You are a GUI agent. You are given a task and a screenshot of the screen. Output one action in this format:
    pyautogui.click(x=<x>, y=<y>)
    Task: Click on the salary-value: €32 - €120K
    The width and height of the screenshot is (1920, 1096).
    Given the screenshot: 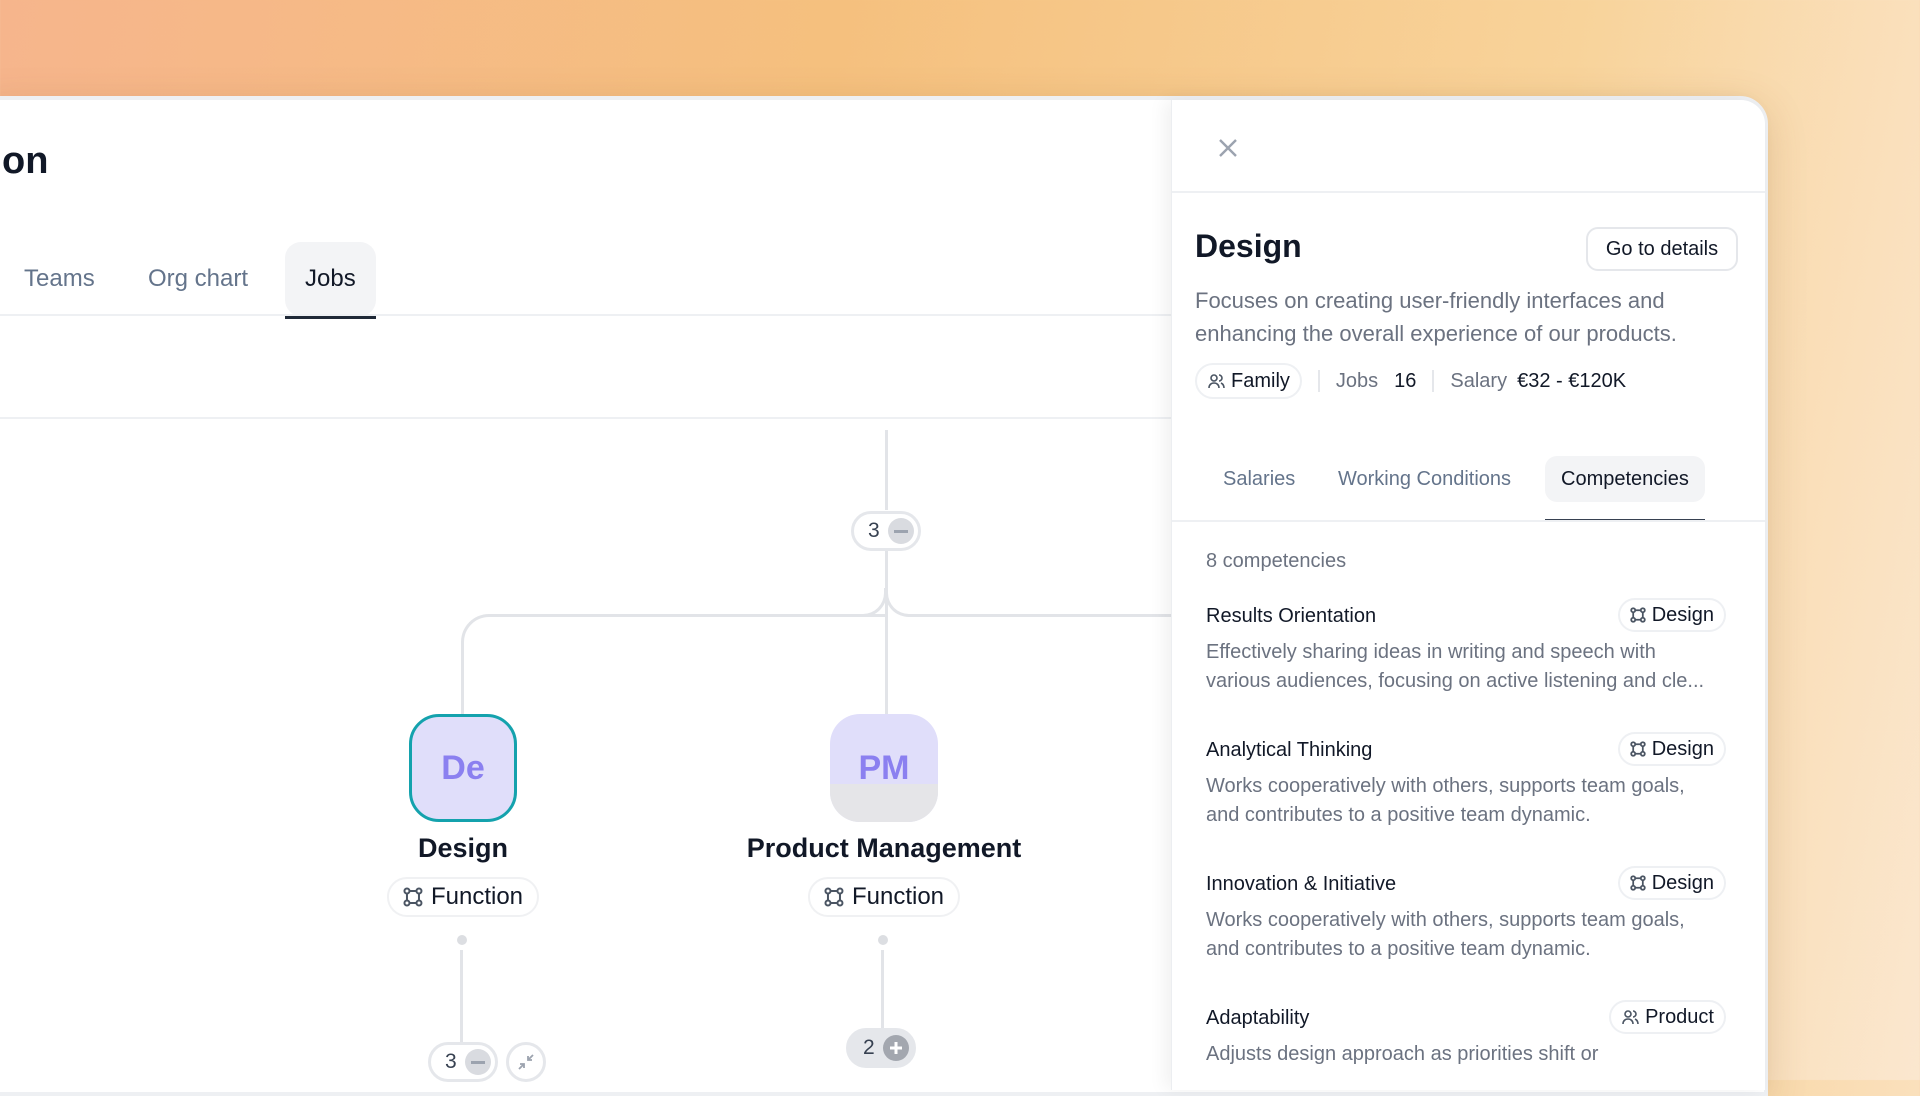 What is the action you would take?
    pyautogui.click(x=1572, y=380)
    